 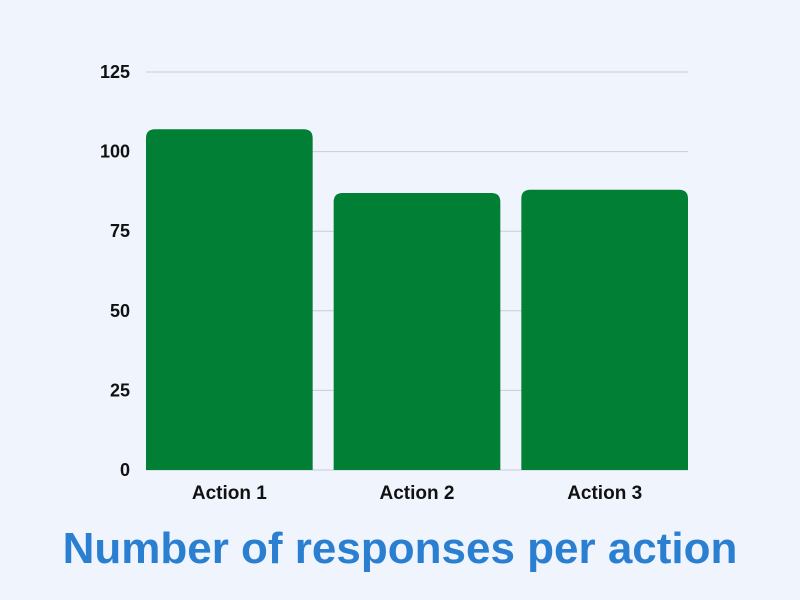 I want to click on x-axis: Action 1 Action 2 Action 3, so click(x=417, y=493).